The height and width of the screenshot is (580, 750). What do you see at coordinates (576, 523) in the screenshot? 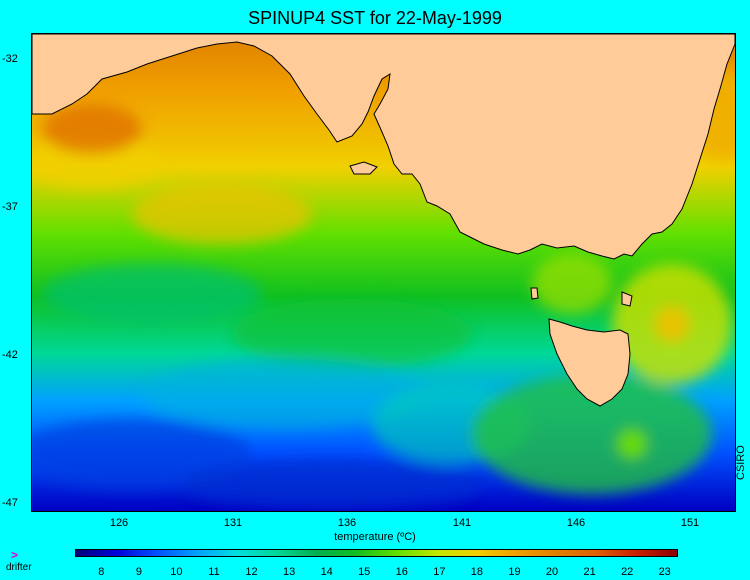
I see `x-tick-label: 146` at bounding box center [576, 523].